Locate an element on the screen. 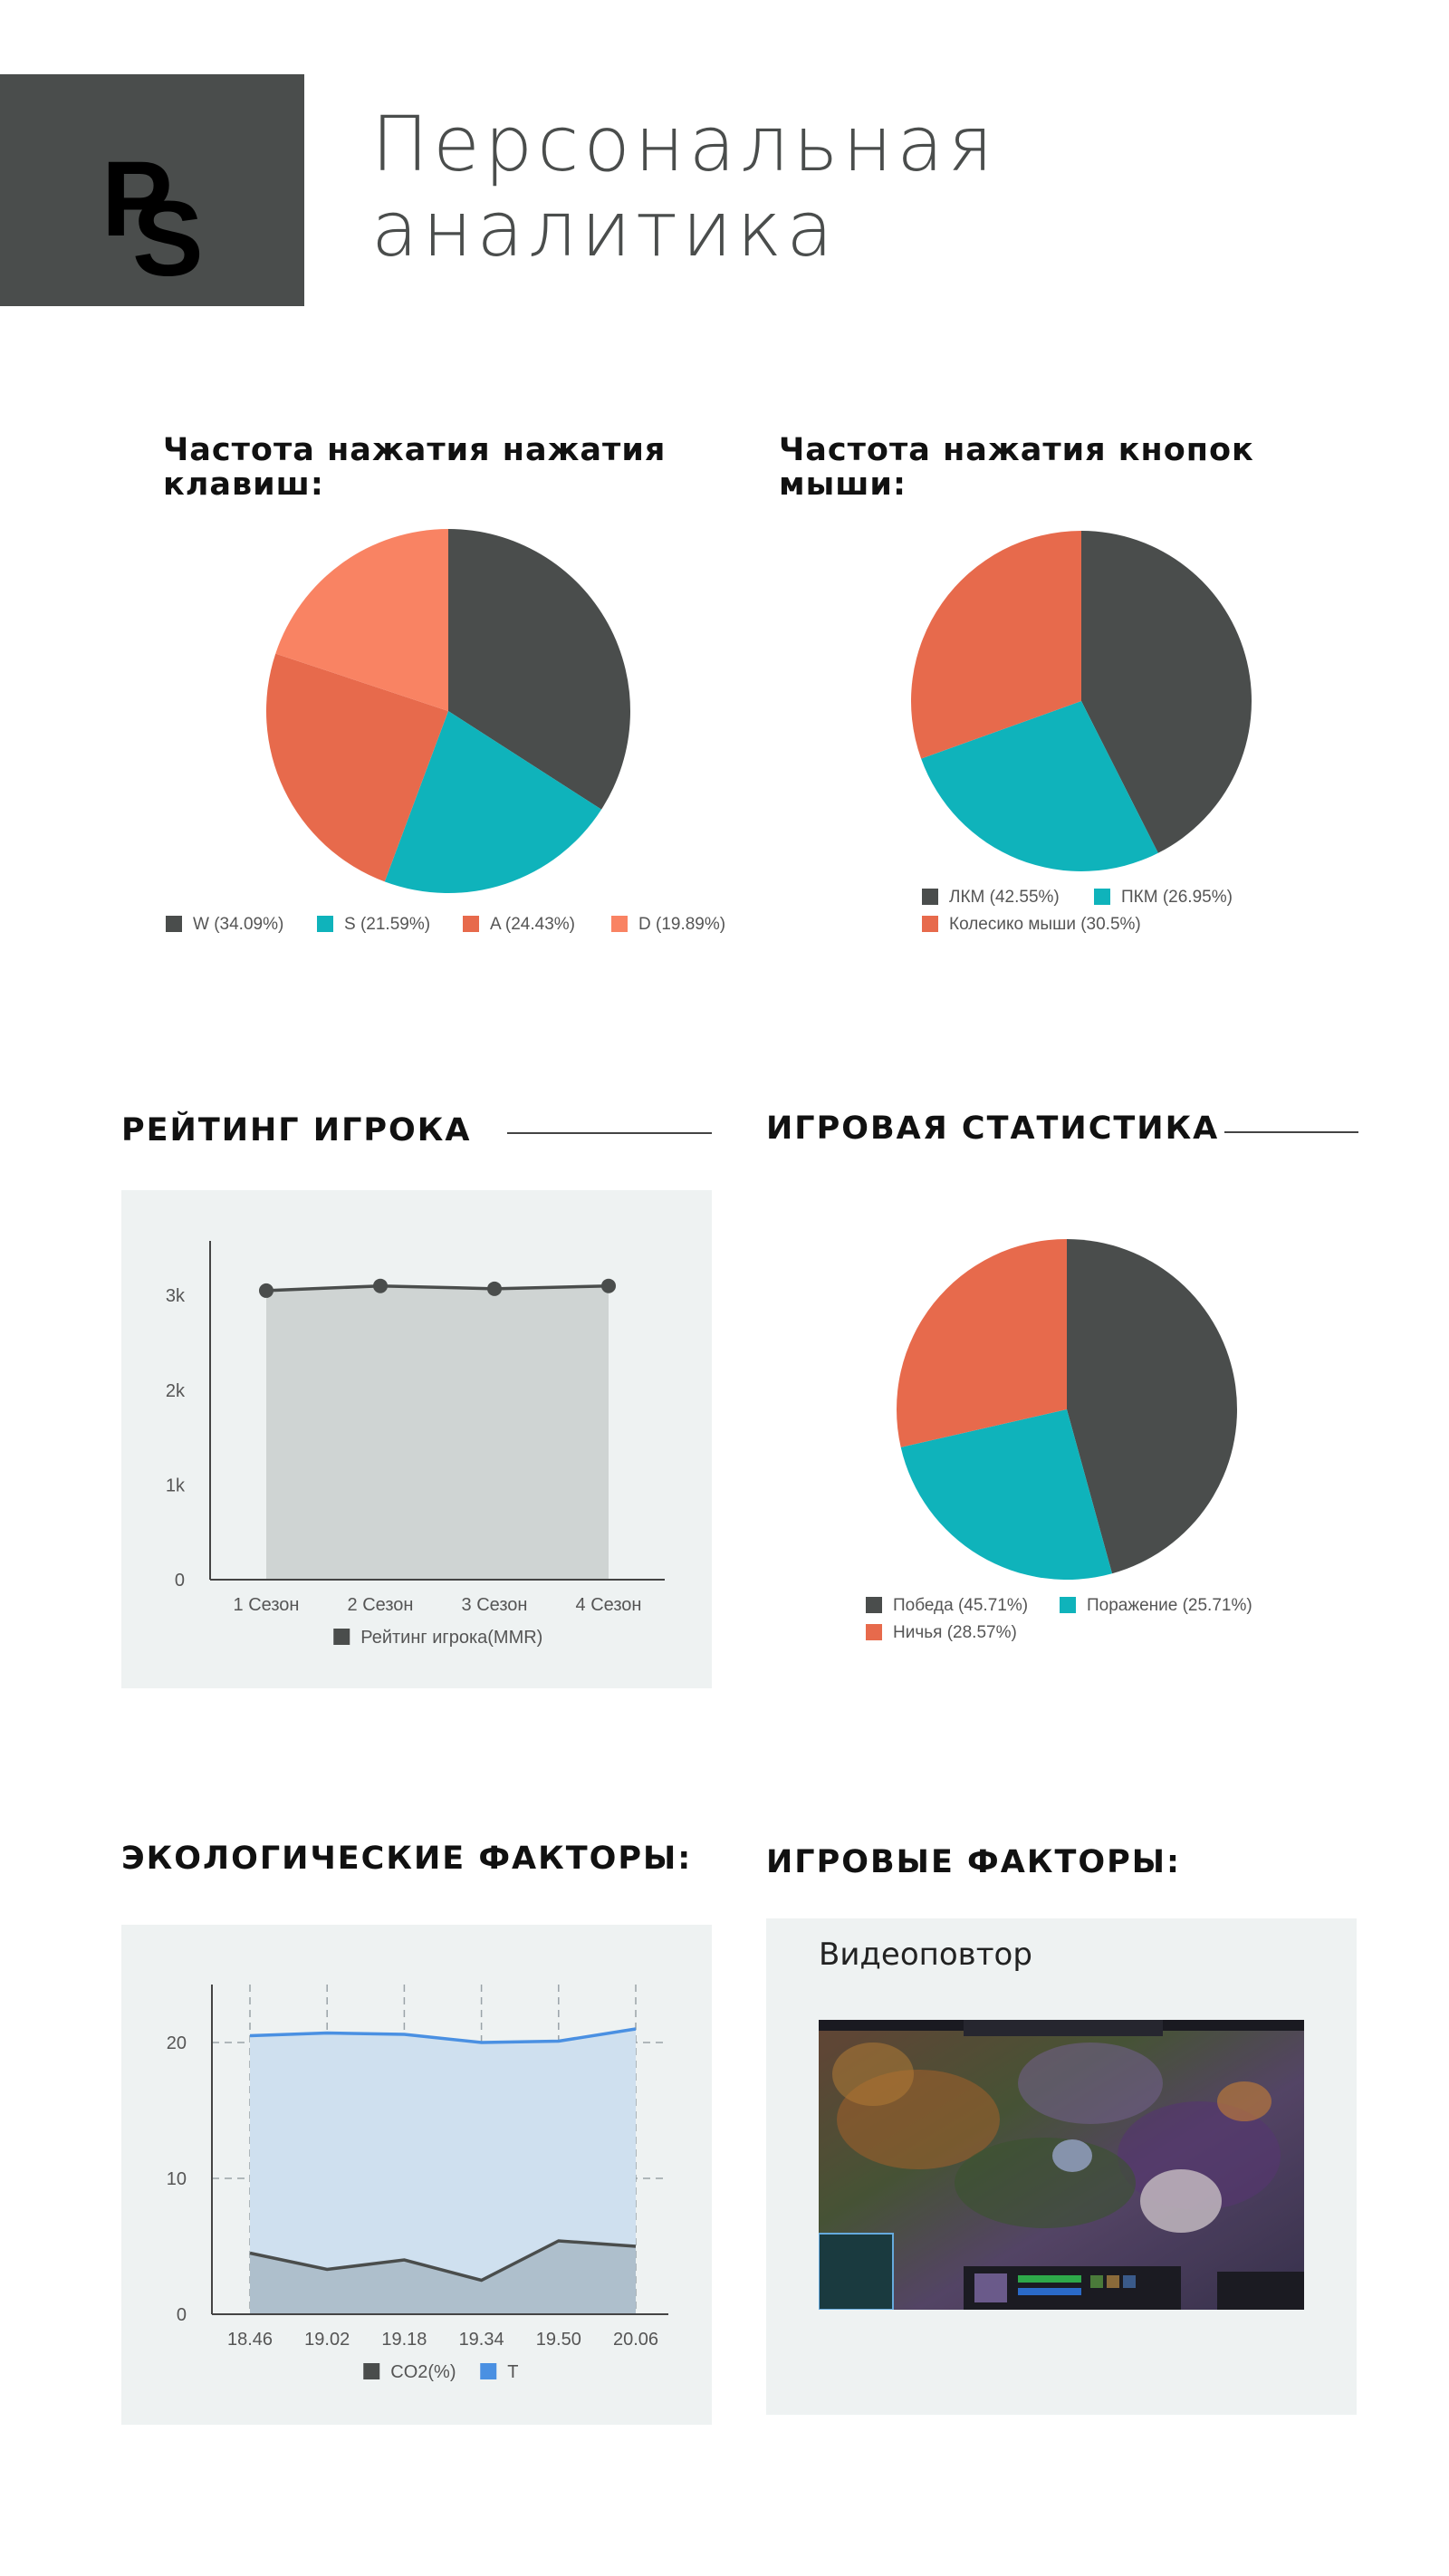 Image resolution: width=1449 pixels, height=2576 pixels. logo: P S is located at coordinates (152, 190).